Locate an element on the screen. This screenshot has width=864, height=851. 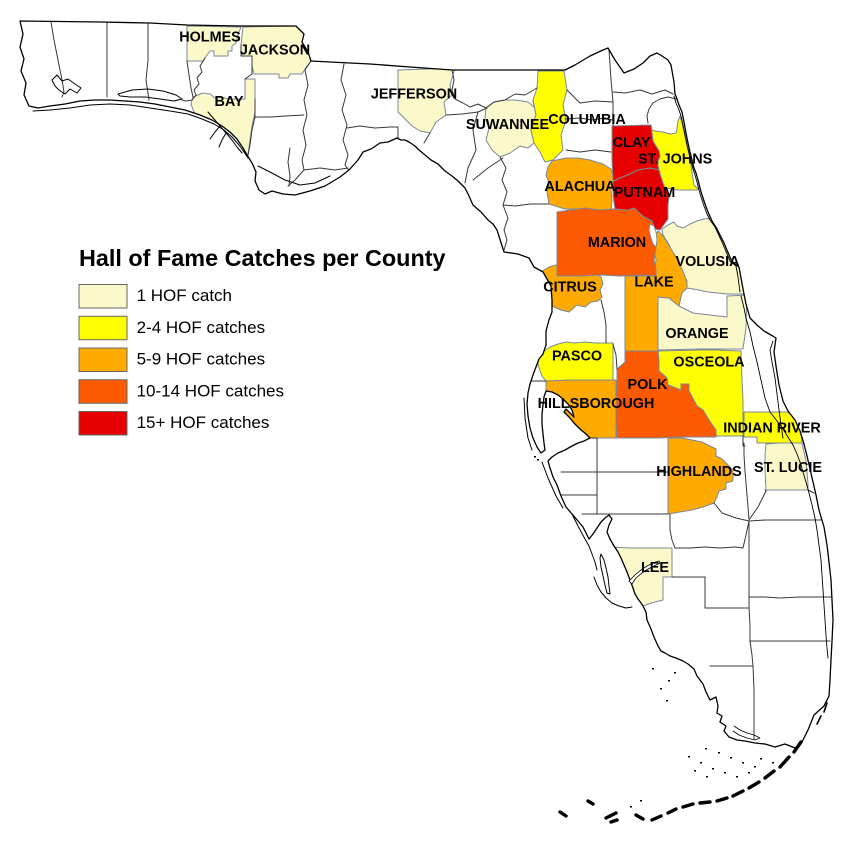
svg-text: OSCEOLA is located at coordinates (709, 363).